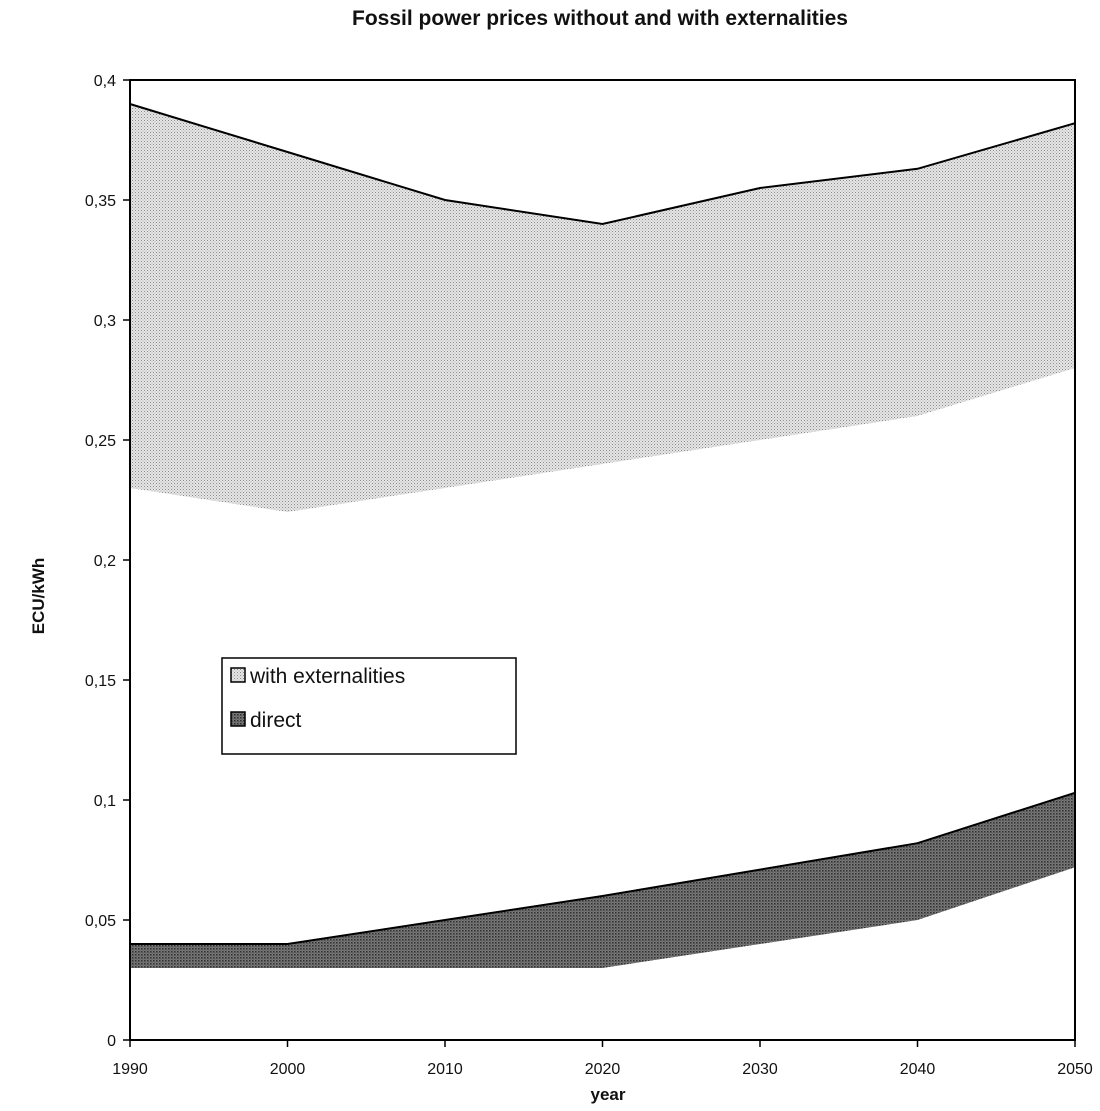 Image resolution: width=1100 pixels, height=1111 pixels. I want to click on y-tick-label: 0,15, so click(100, 681).